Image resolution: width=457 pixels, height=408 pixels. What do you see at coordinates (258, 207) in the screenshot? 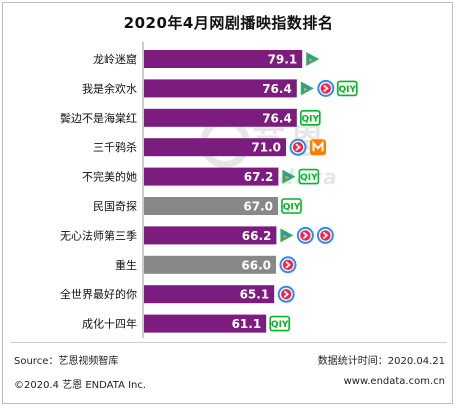
I see `value-label: 67.0` at bounding box center [258, 207].